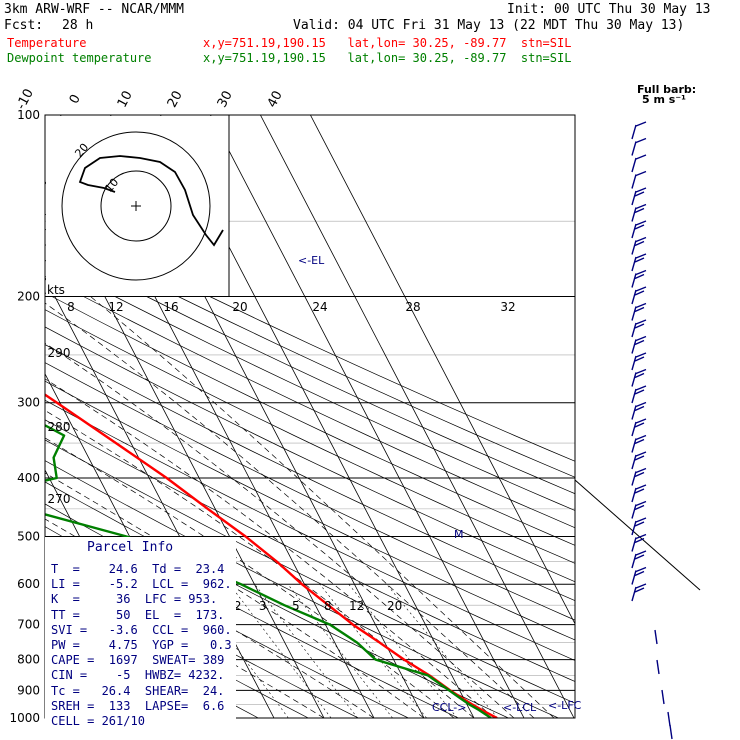 The height and width of the screenshot is (740, 740). I want to click on parcel-row: SVI = -3.6 CCL = 960., so click(141, 629).